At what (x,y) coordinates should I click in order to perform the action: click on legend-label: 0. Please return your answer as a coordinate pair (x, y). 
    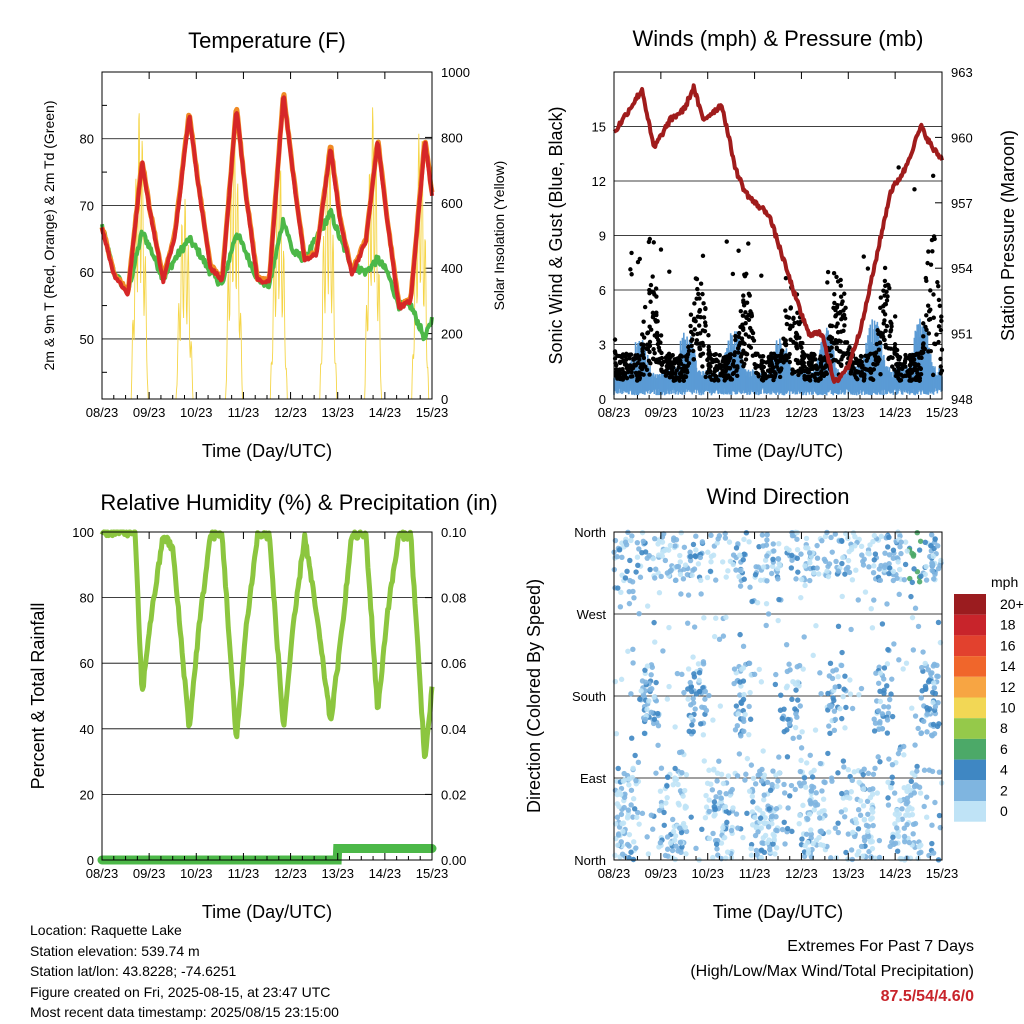
    Looking at the image, I should click on (1004, 811).